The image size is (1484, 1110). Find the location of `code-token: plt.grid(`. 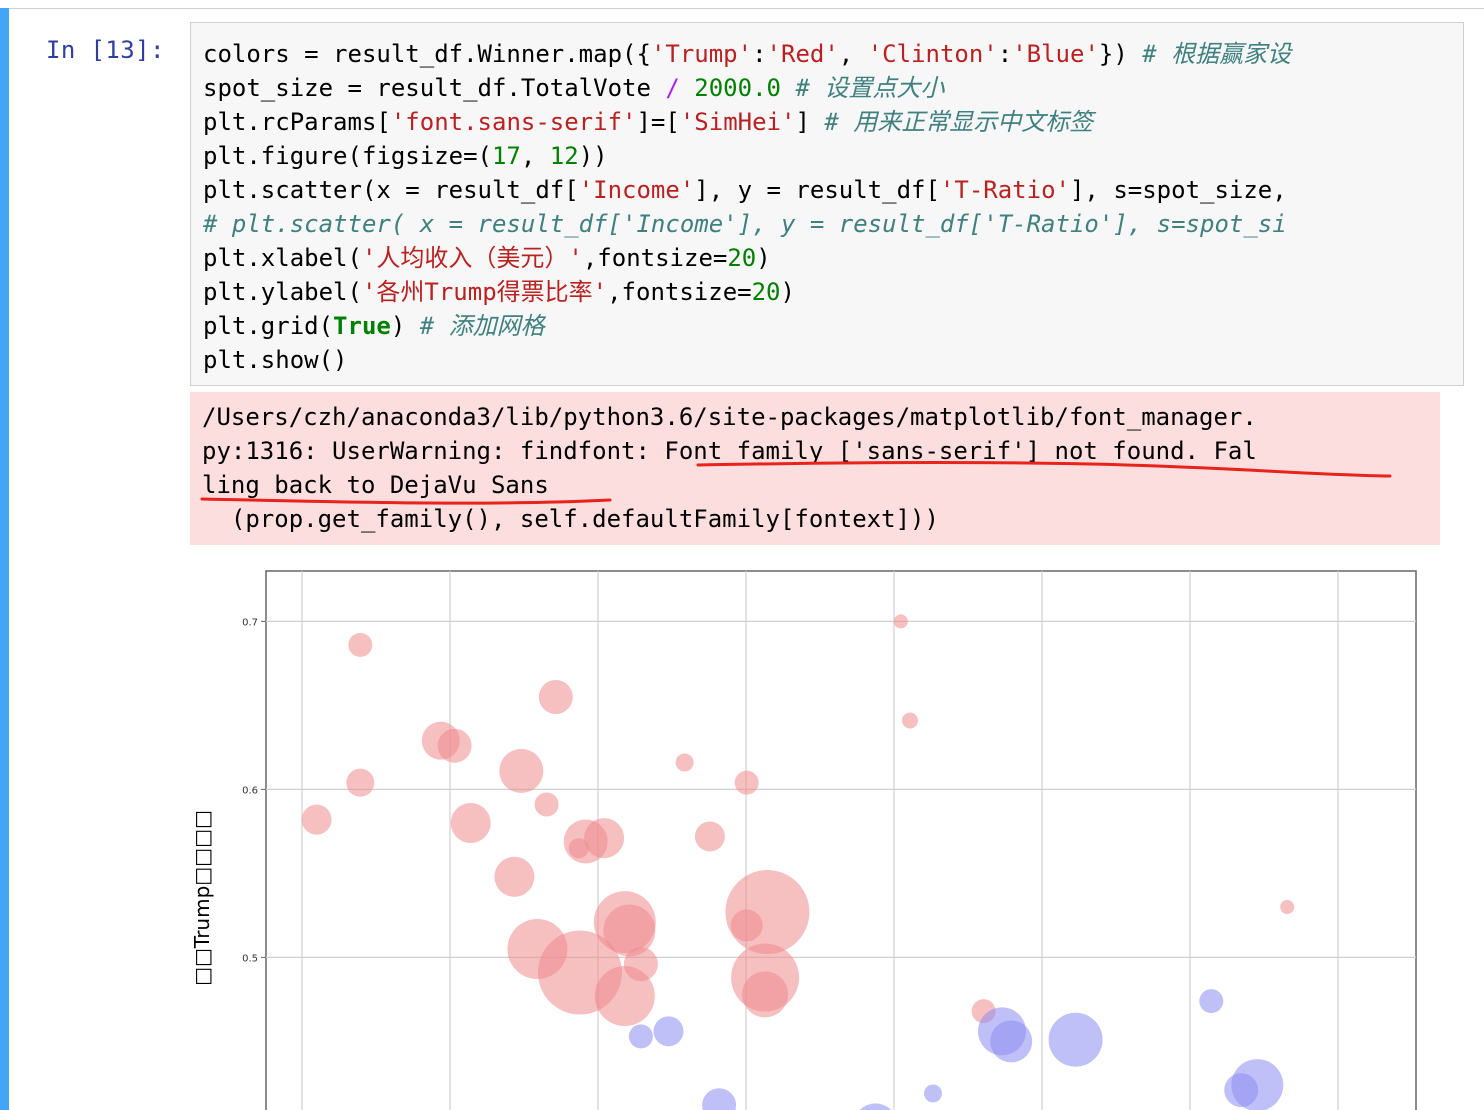

code-token: plt.grid( is located at coordinates (268, 326).